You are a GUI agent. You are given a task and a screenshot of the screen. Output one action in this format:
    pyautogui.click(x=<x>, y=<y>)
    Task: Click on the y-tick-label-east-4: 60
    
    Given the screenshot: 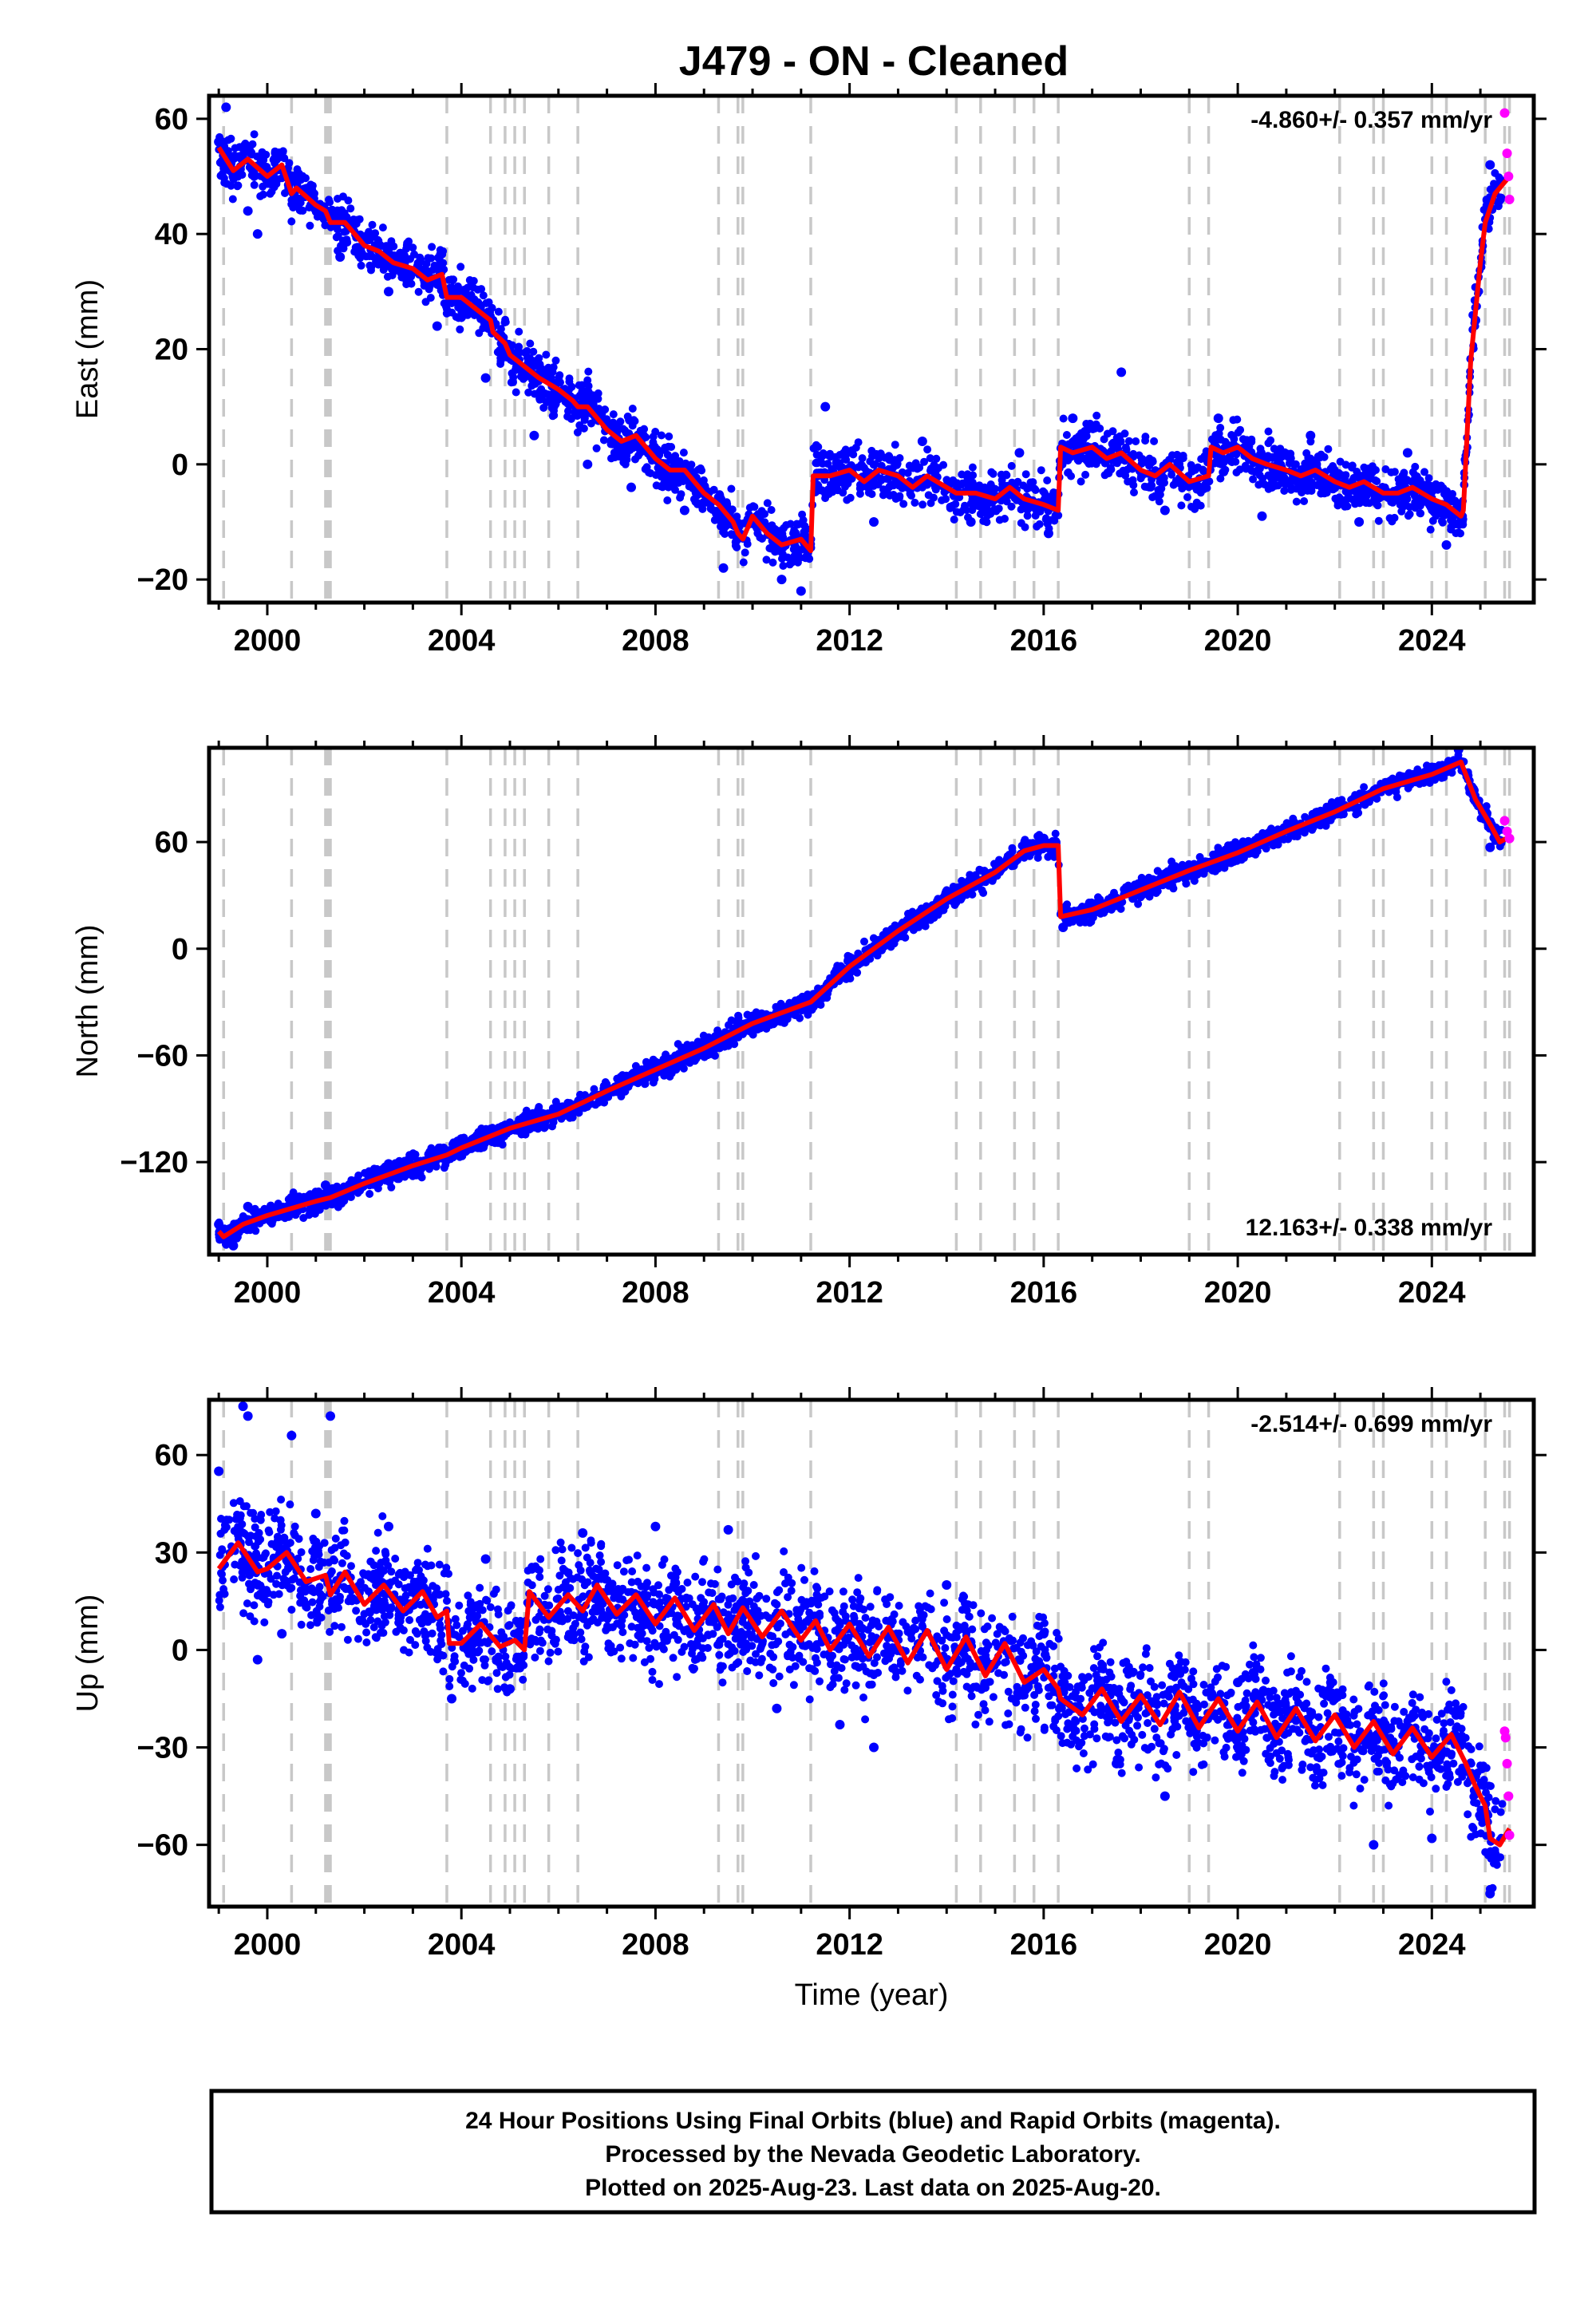 What is the action you would take?
    pyautogui.click(x=171, y=120)
    